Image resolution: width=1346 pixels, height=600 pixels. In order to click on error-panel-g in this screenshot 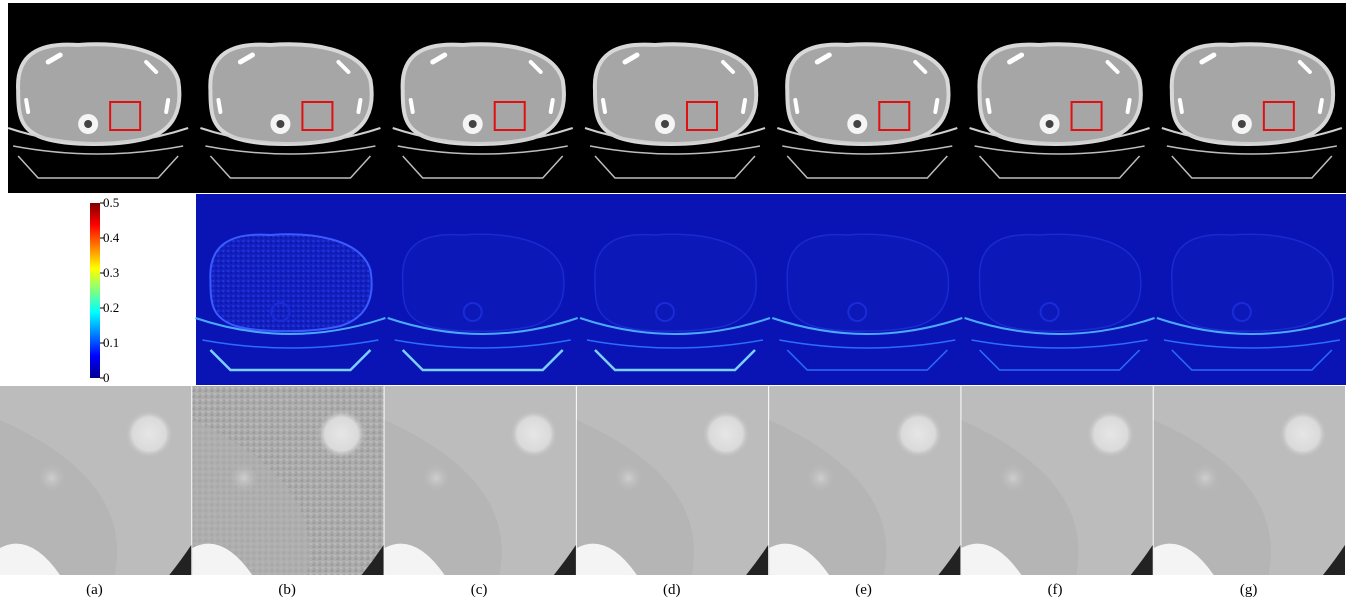, I will do `click(1251, 302)`.